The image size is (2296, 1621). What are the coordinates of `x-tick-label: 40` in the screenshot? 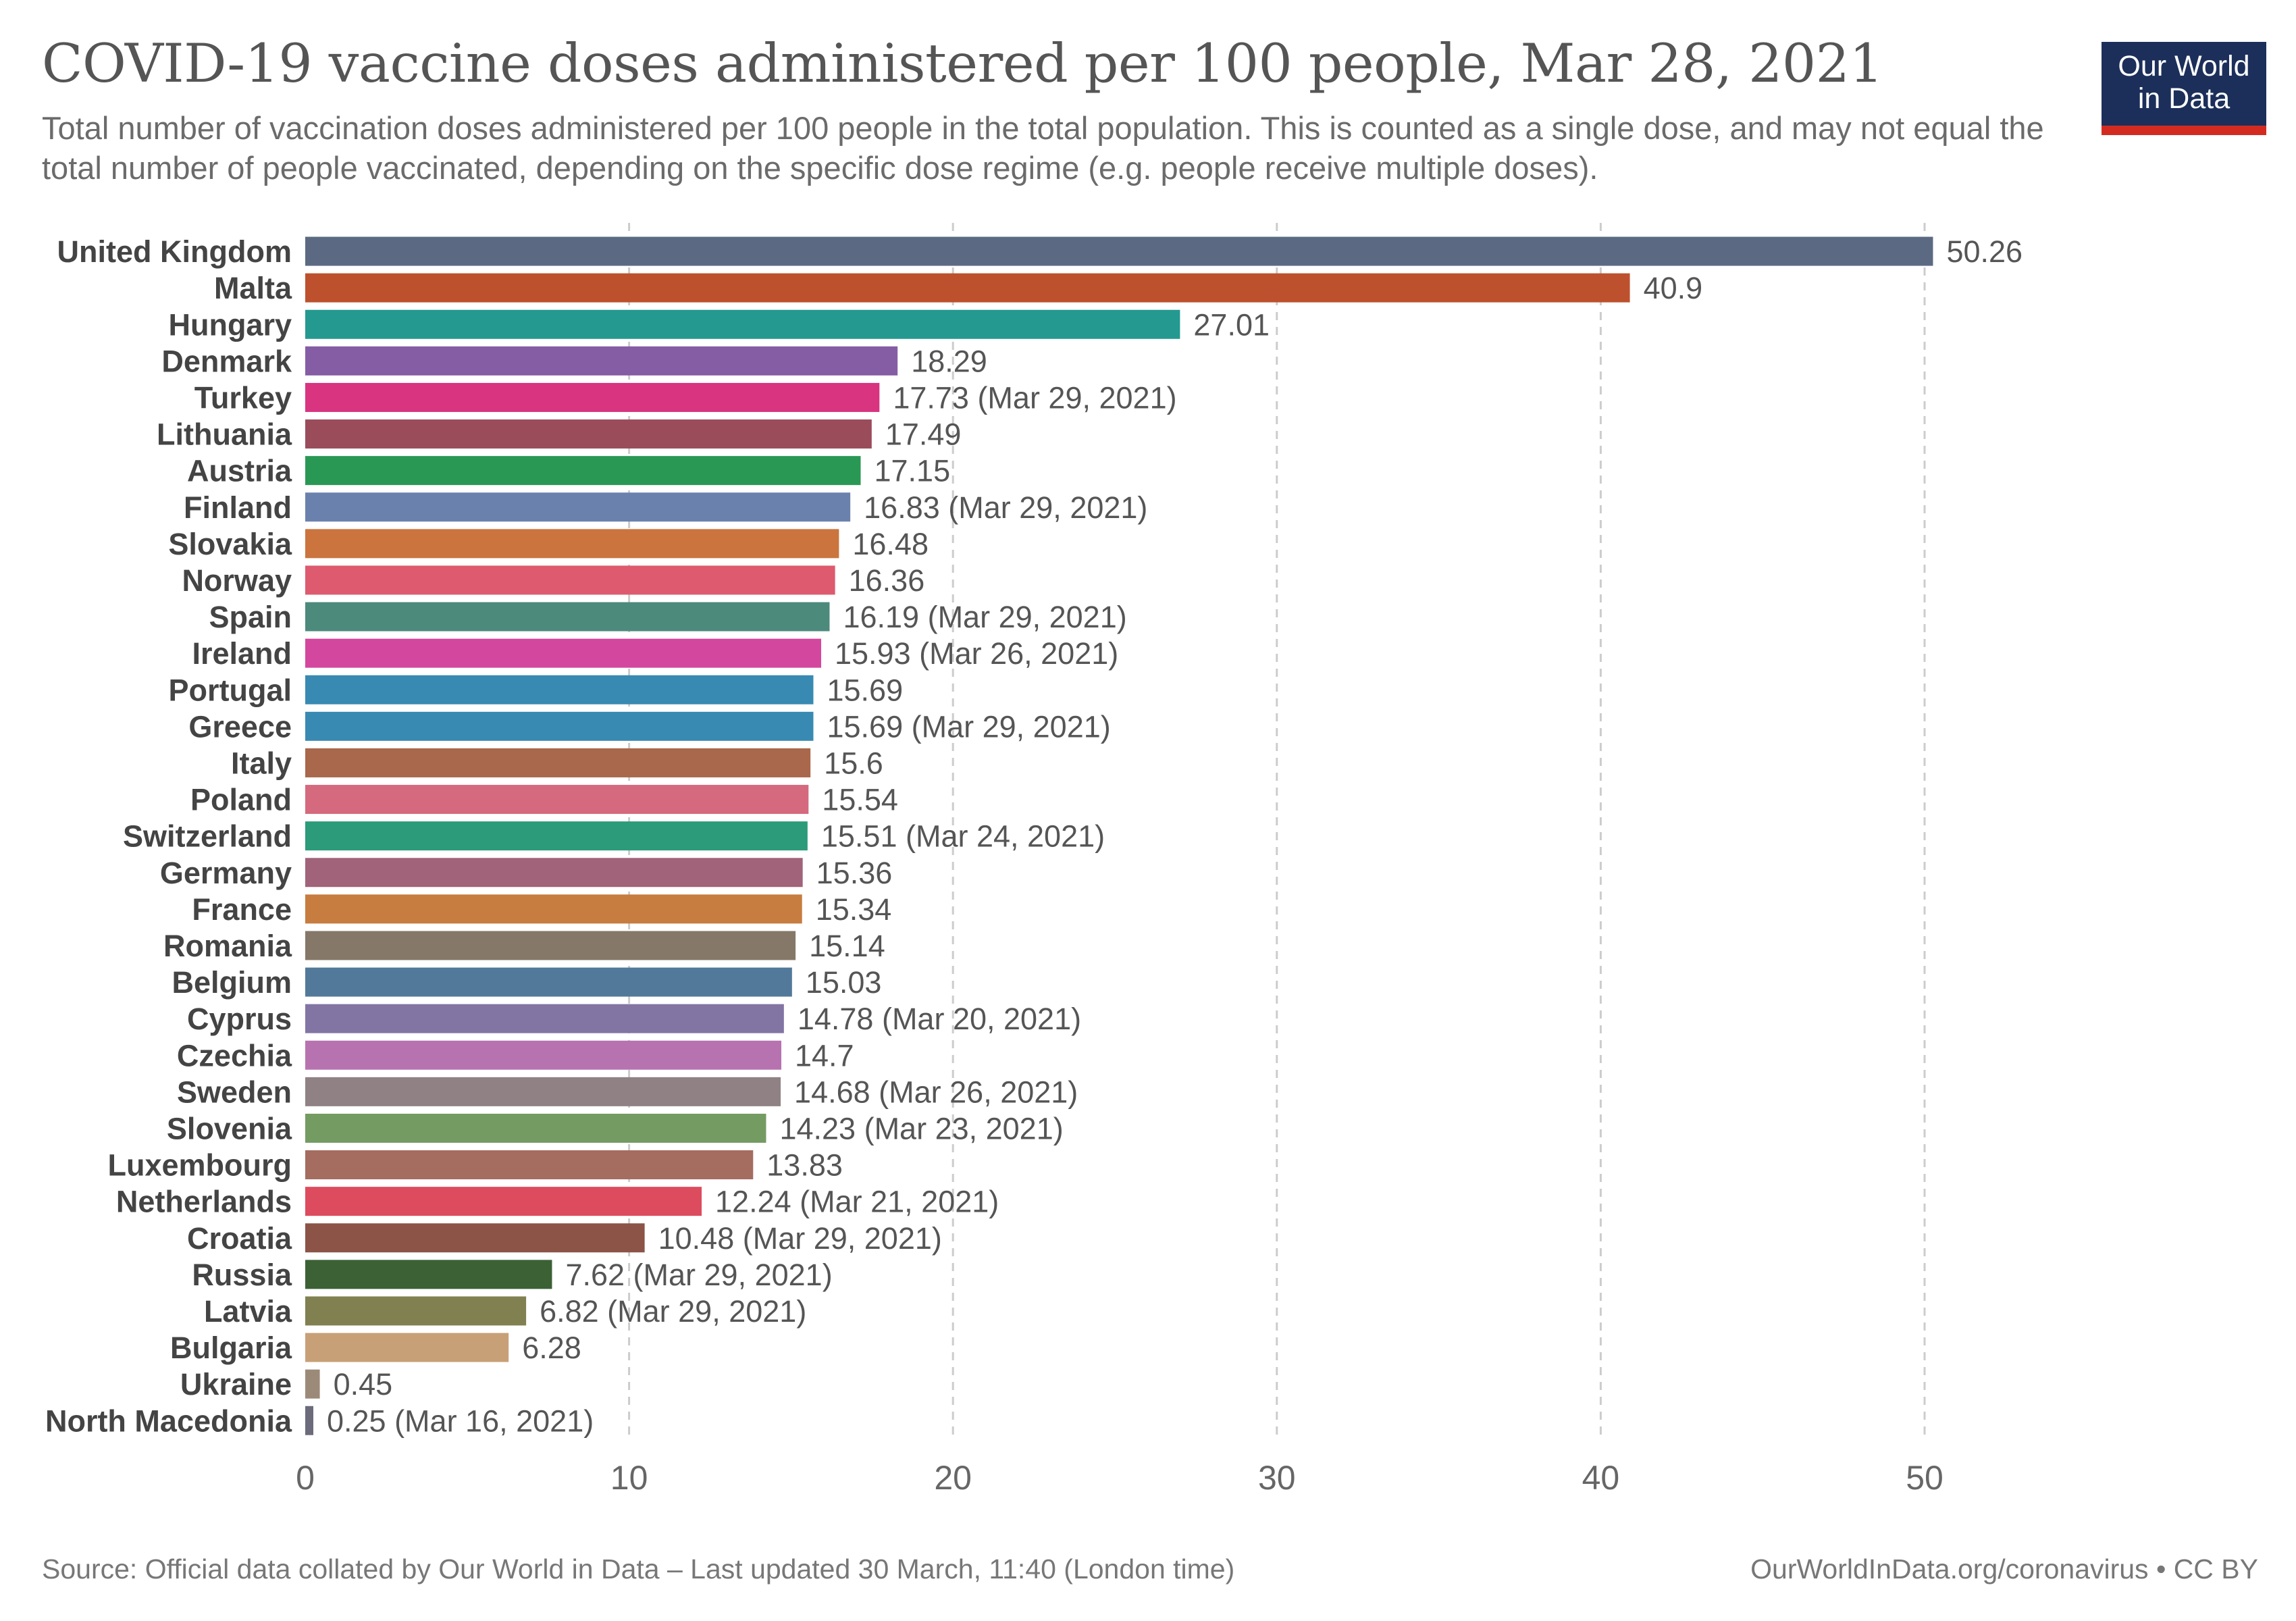 It's located at (1601, 1478).